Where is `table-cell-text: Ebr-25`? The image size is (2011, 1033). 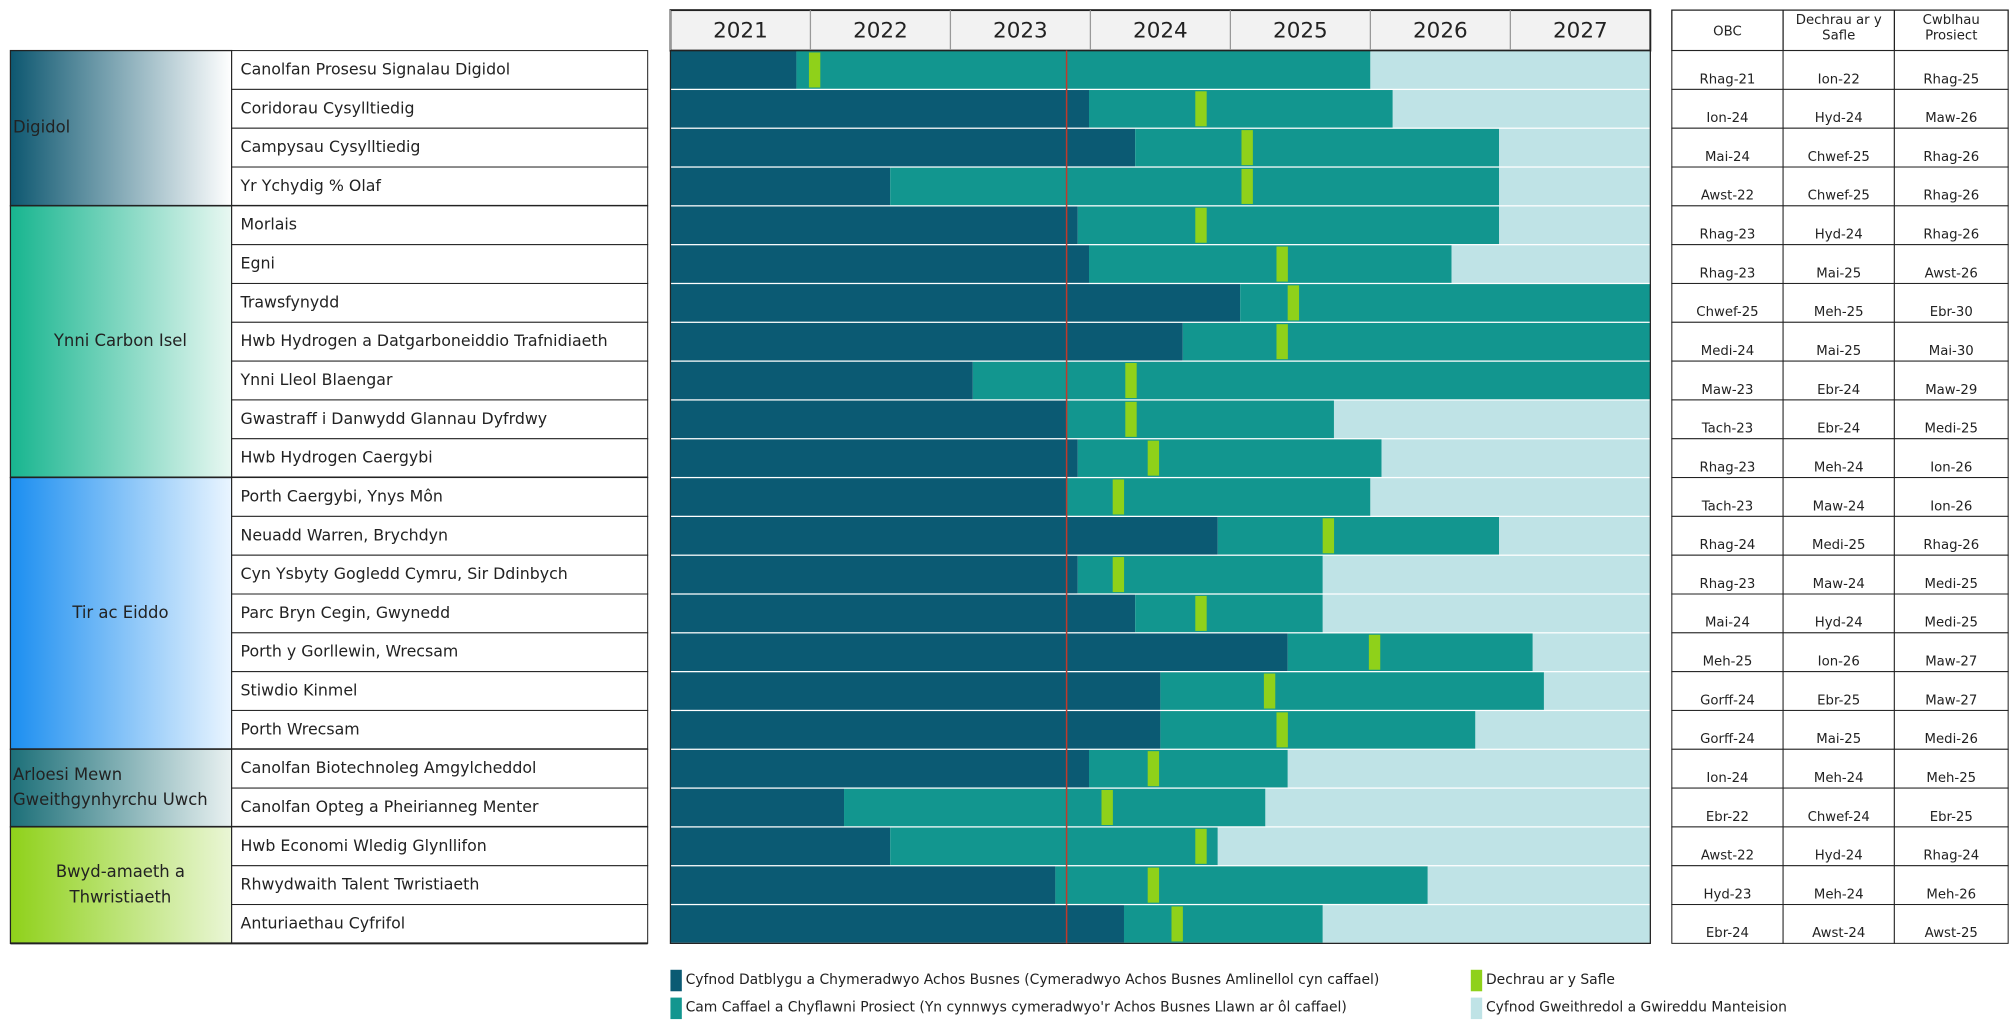
table-cell-text: Ebr-25 is located at coordinates (1951, 817).